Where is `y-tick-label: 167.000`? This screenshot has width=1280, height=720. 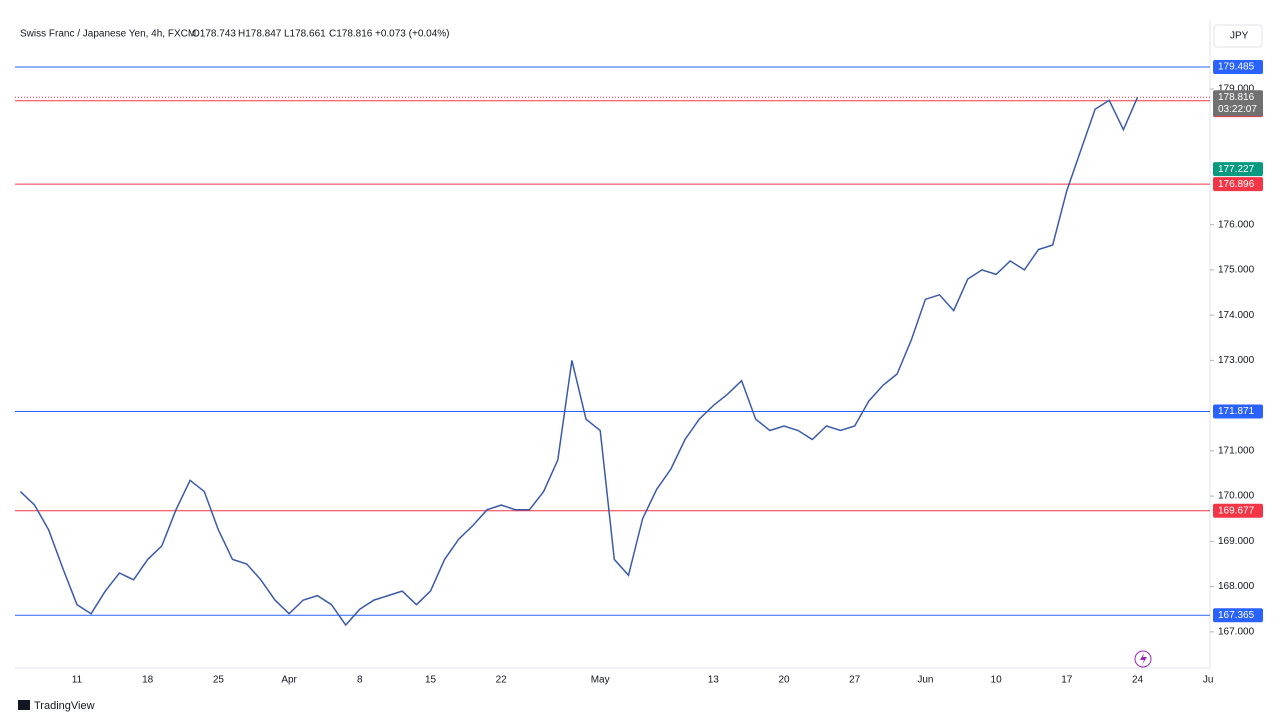 y-tick-label: 167.000 is located at coordinates (1236, 631).